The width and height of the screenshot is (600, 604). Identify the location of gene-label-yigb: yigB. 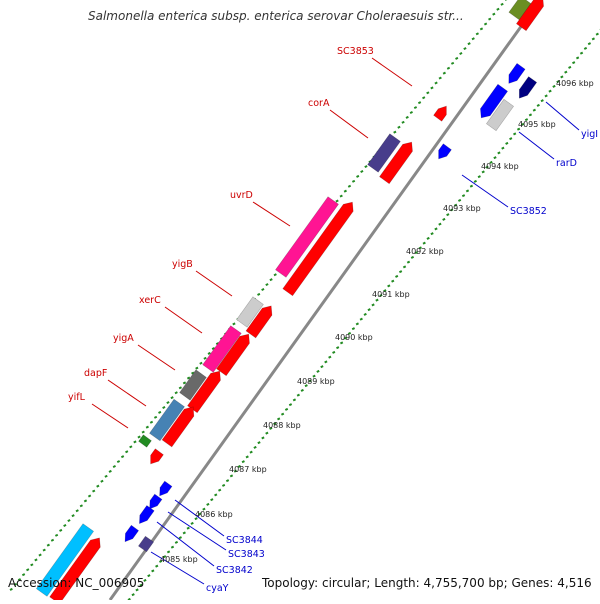
(182, 264).